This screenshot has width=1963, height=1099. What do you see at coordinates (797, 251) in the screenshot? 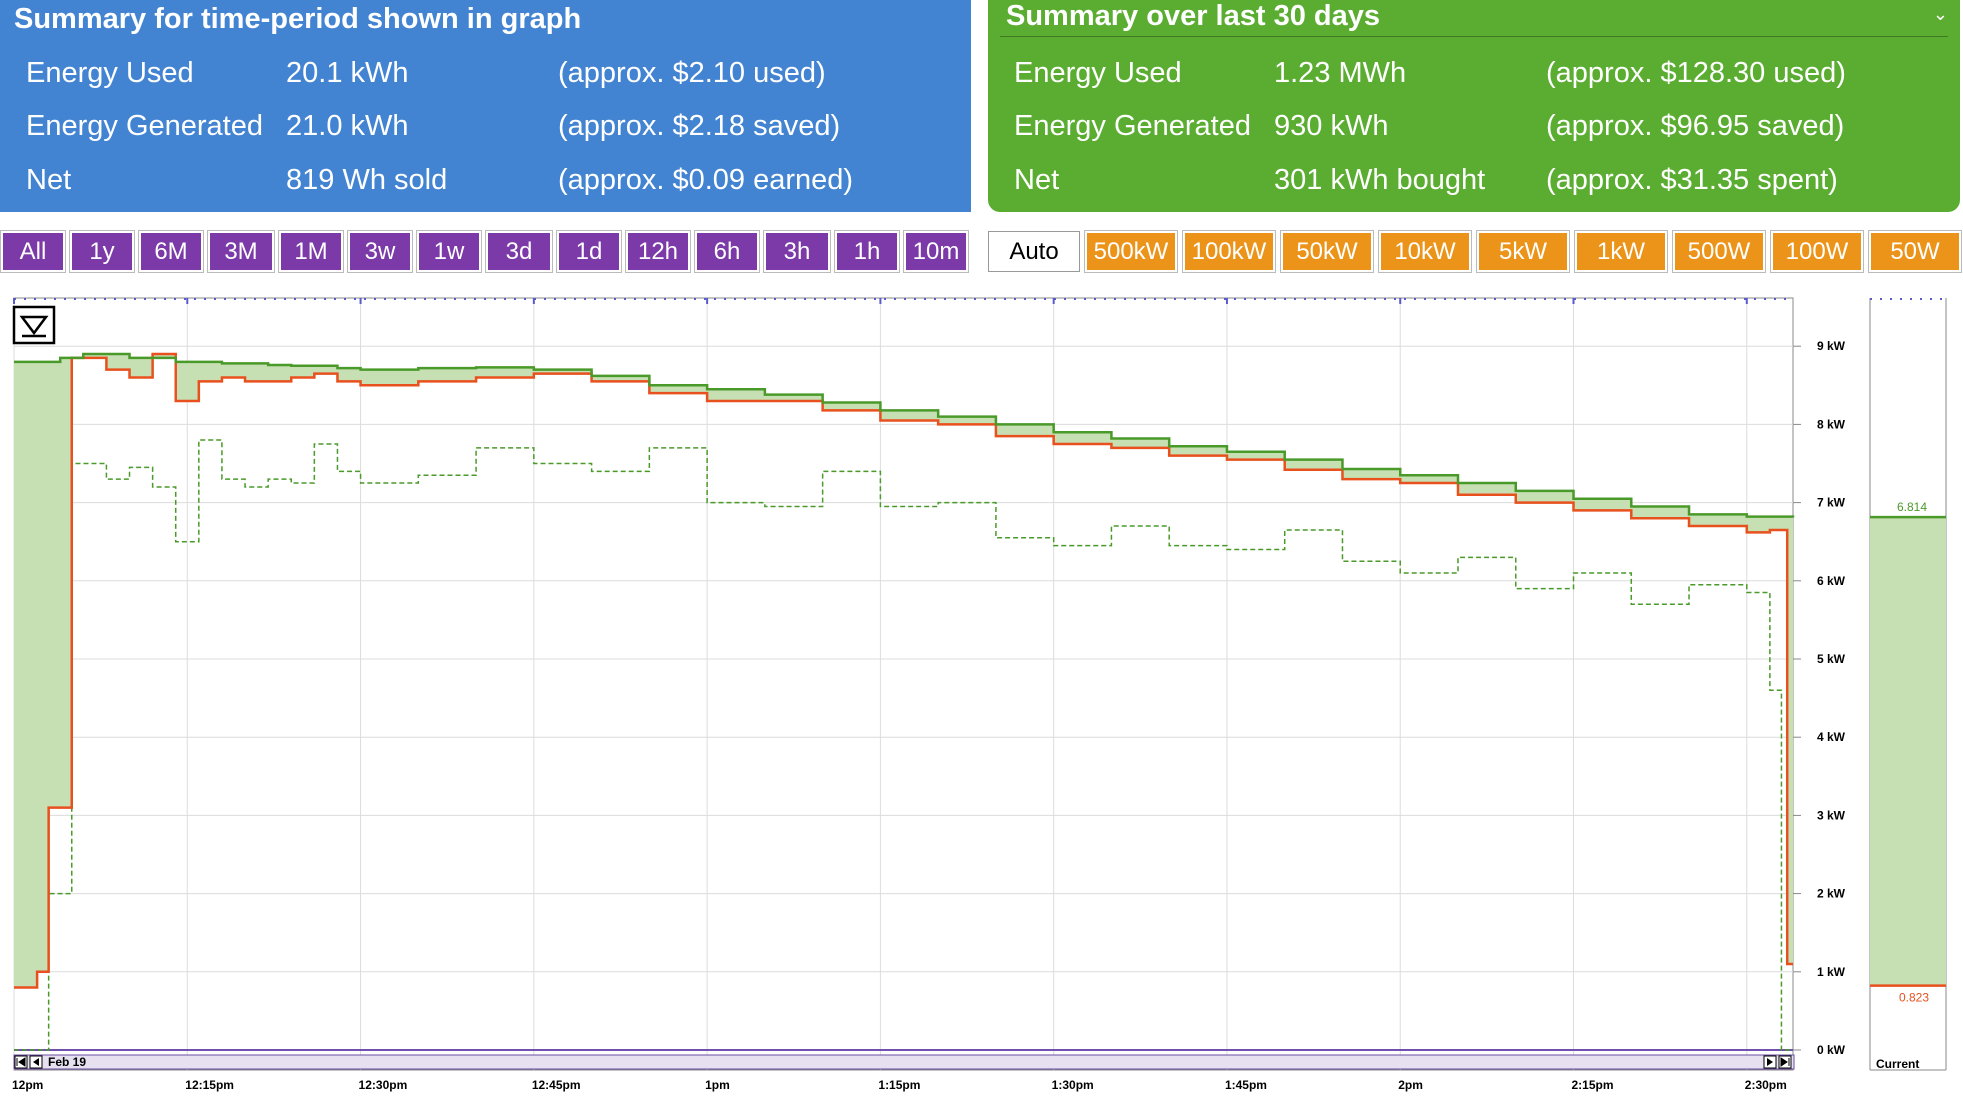
I see `time-range-3h-button: 3h` at bounding box center [797, 251].